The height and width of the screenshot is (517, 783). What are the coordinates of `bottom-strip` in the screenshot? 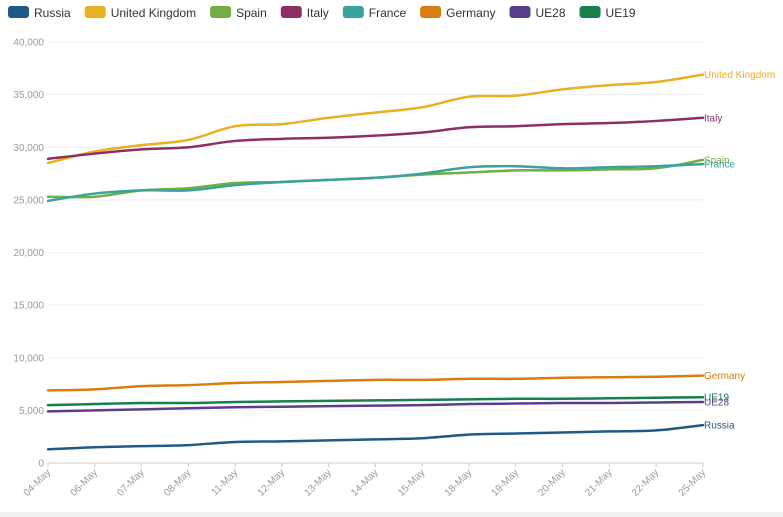 It's located at (391, 514).